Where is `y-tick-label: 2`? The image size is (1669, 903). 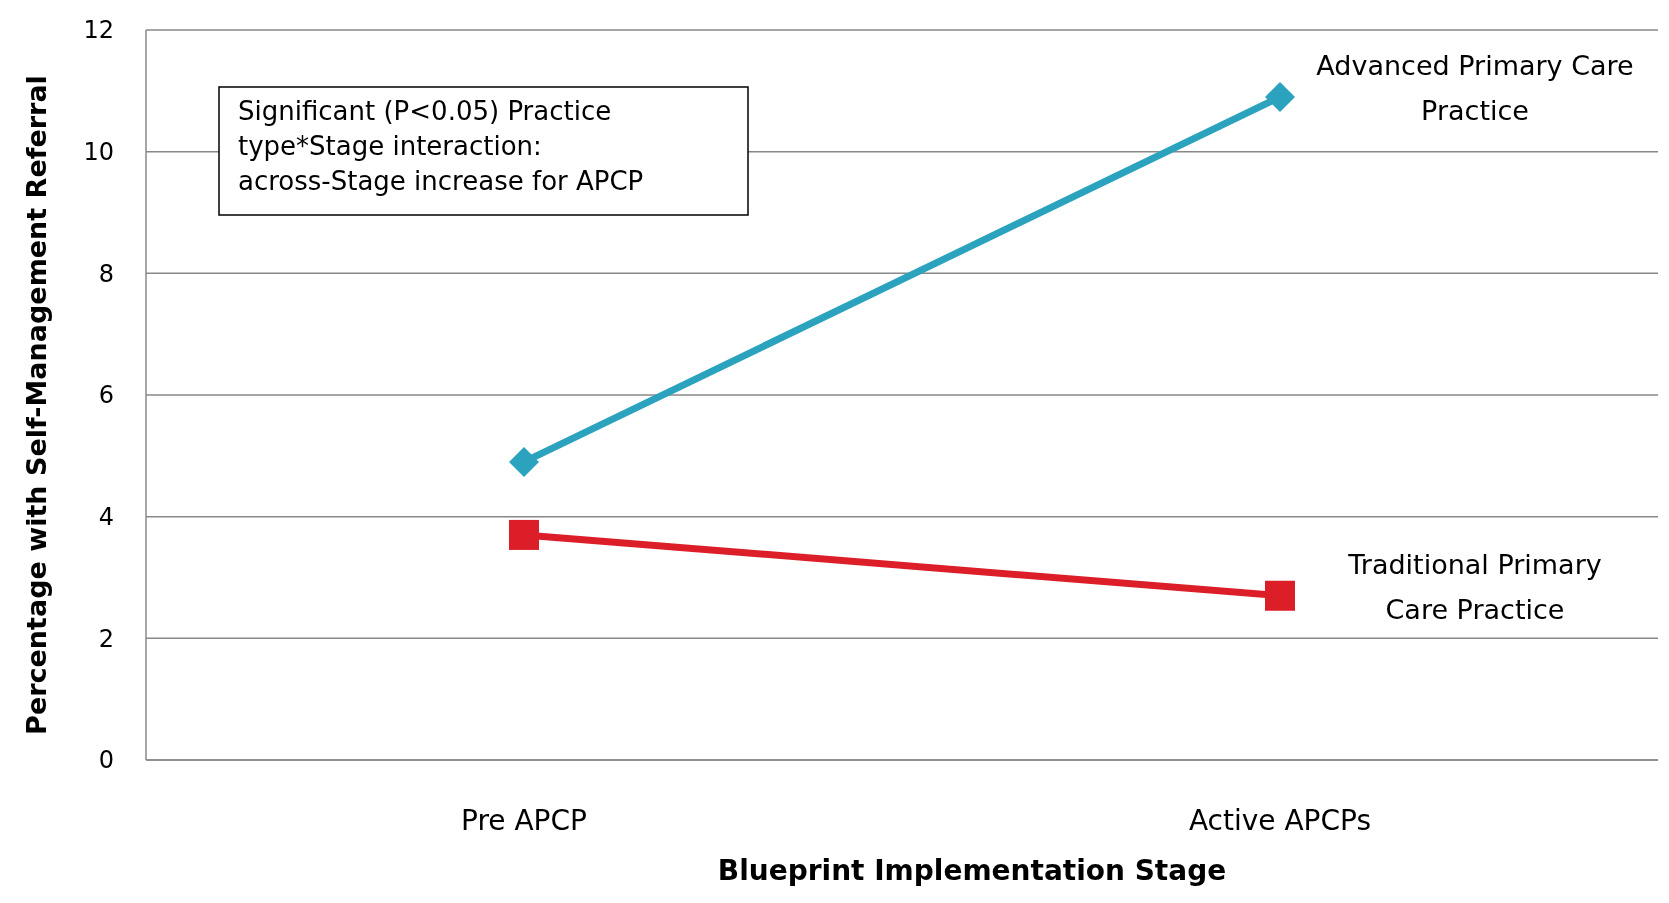
y-tick-label: 2 is located at coordinates (106, 638).